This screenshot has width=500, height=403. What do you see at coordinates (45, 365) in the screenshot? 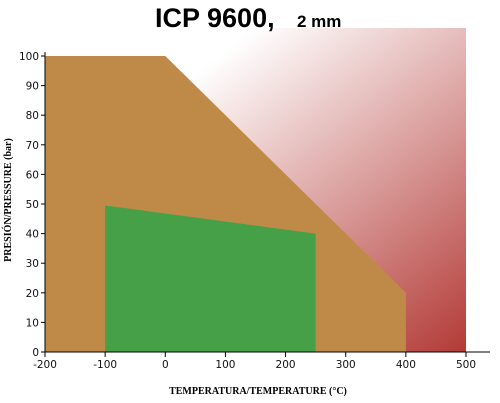
I see `x-tick-label: -200` at bounding box center [45, 365].